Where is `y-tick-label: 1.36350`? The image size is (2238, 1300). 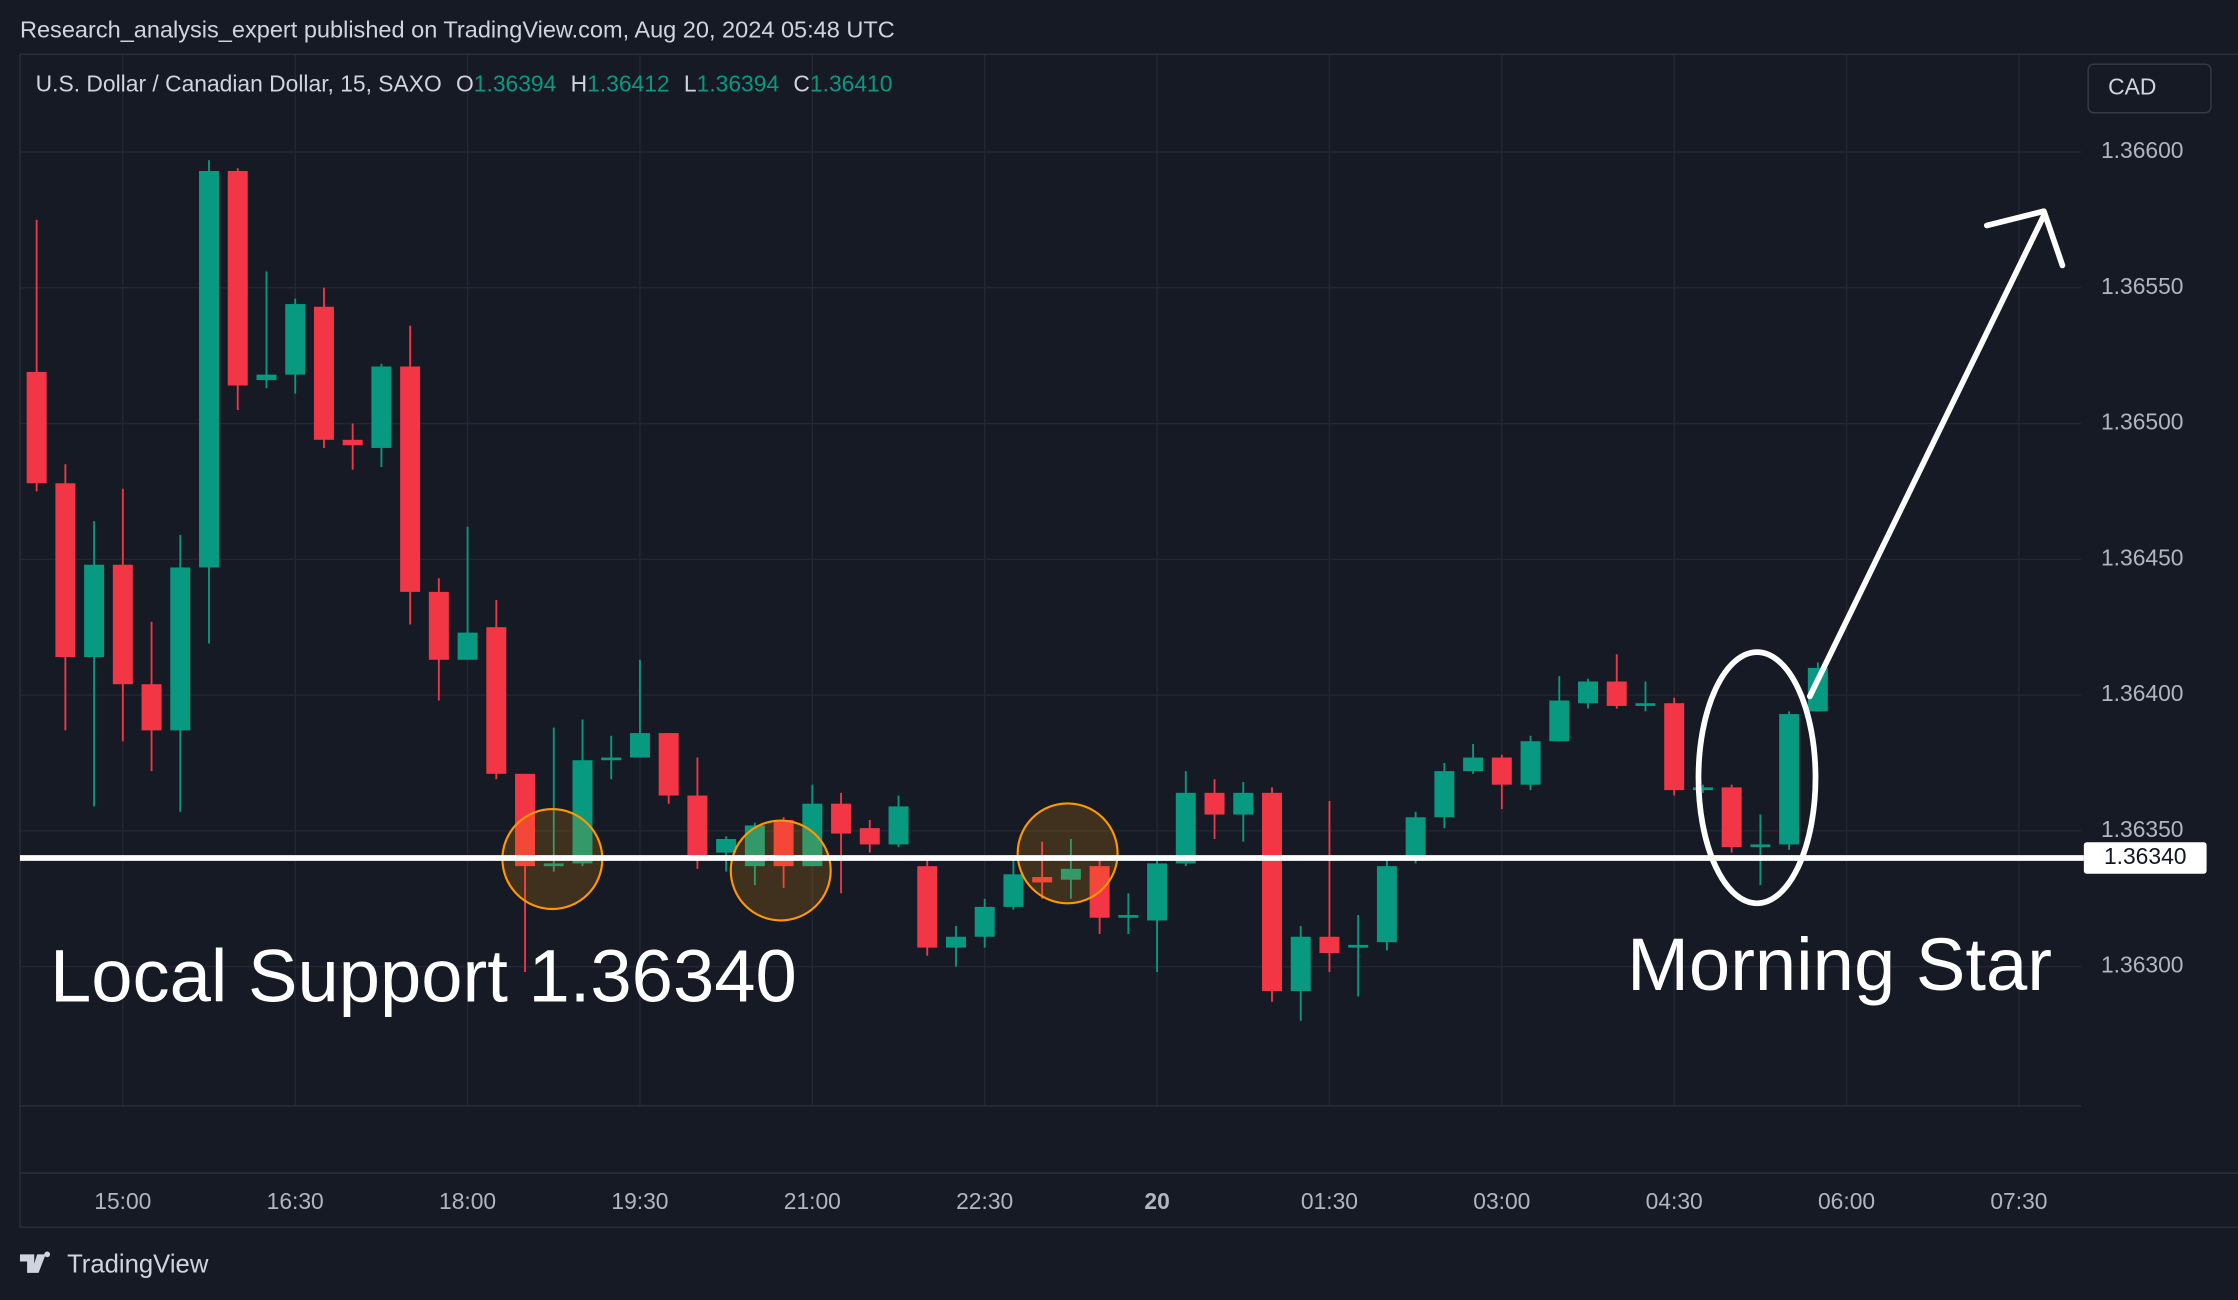
y-tick-label: 1.36350 is located at coordinates (2142, 829).